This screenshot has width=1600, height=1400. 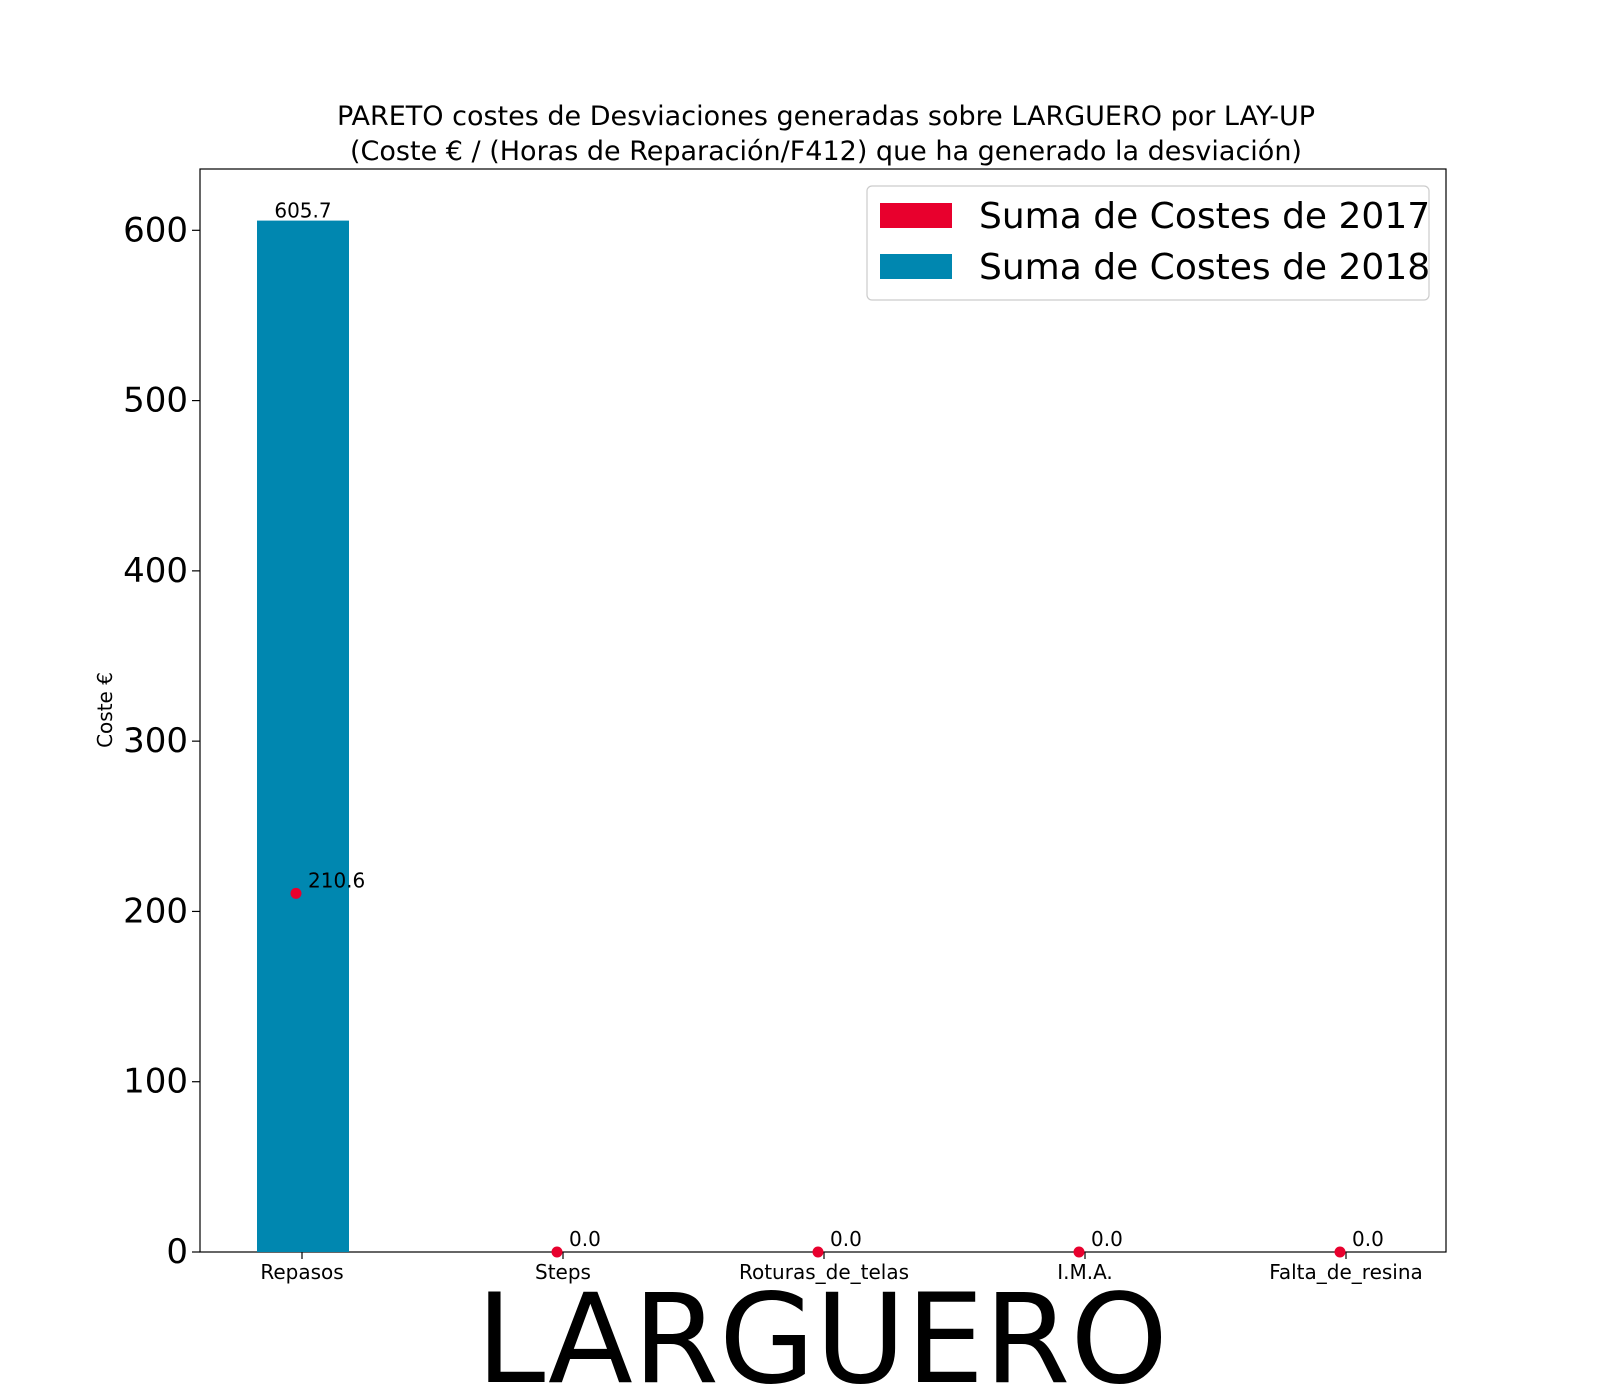 What do you see at coordinates (1346, 1272) in the screenshot?
I see `x-tick-label: Falta_de_resina` at bounding box center [1346, 1272].